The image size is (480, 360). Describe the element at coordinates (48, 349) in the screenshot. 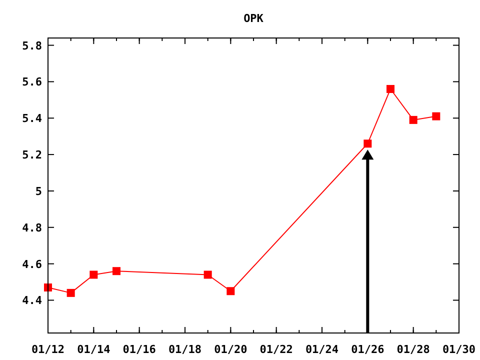

I see `x-tick-label: 01/12` at that location.